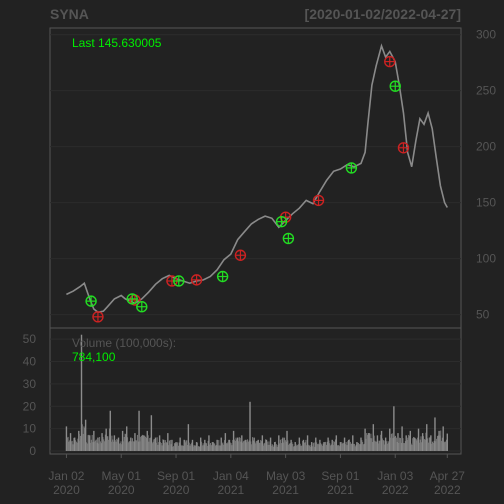  What do you see at coordinates (486, 175) in the screenshot?
I see `price-axis: 50 100 150 200 250 300` at bounding box center [486, 175].